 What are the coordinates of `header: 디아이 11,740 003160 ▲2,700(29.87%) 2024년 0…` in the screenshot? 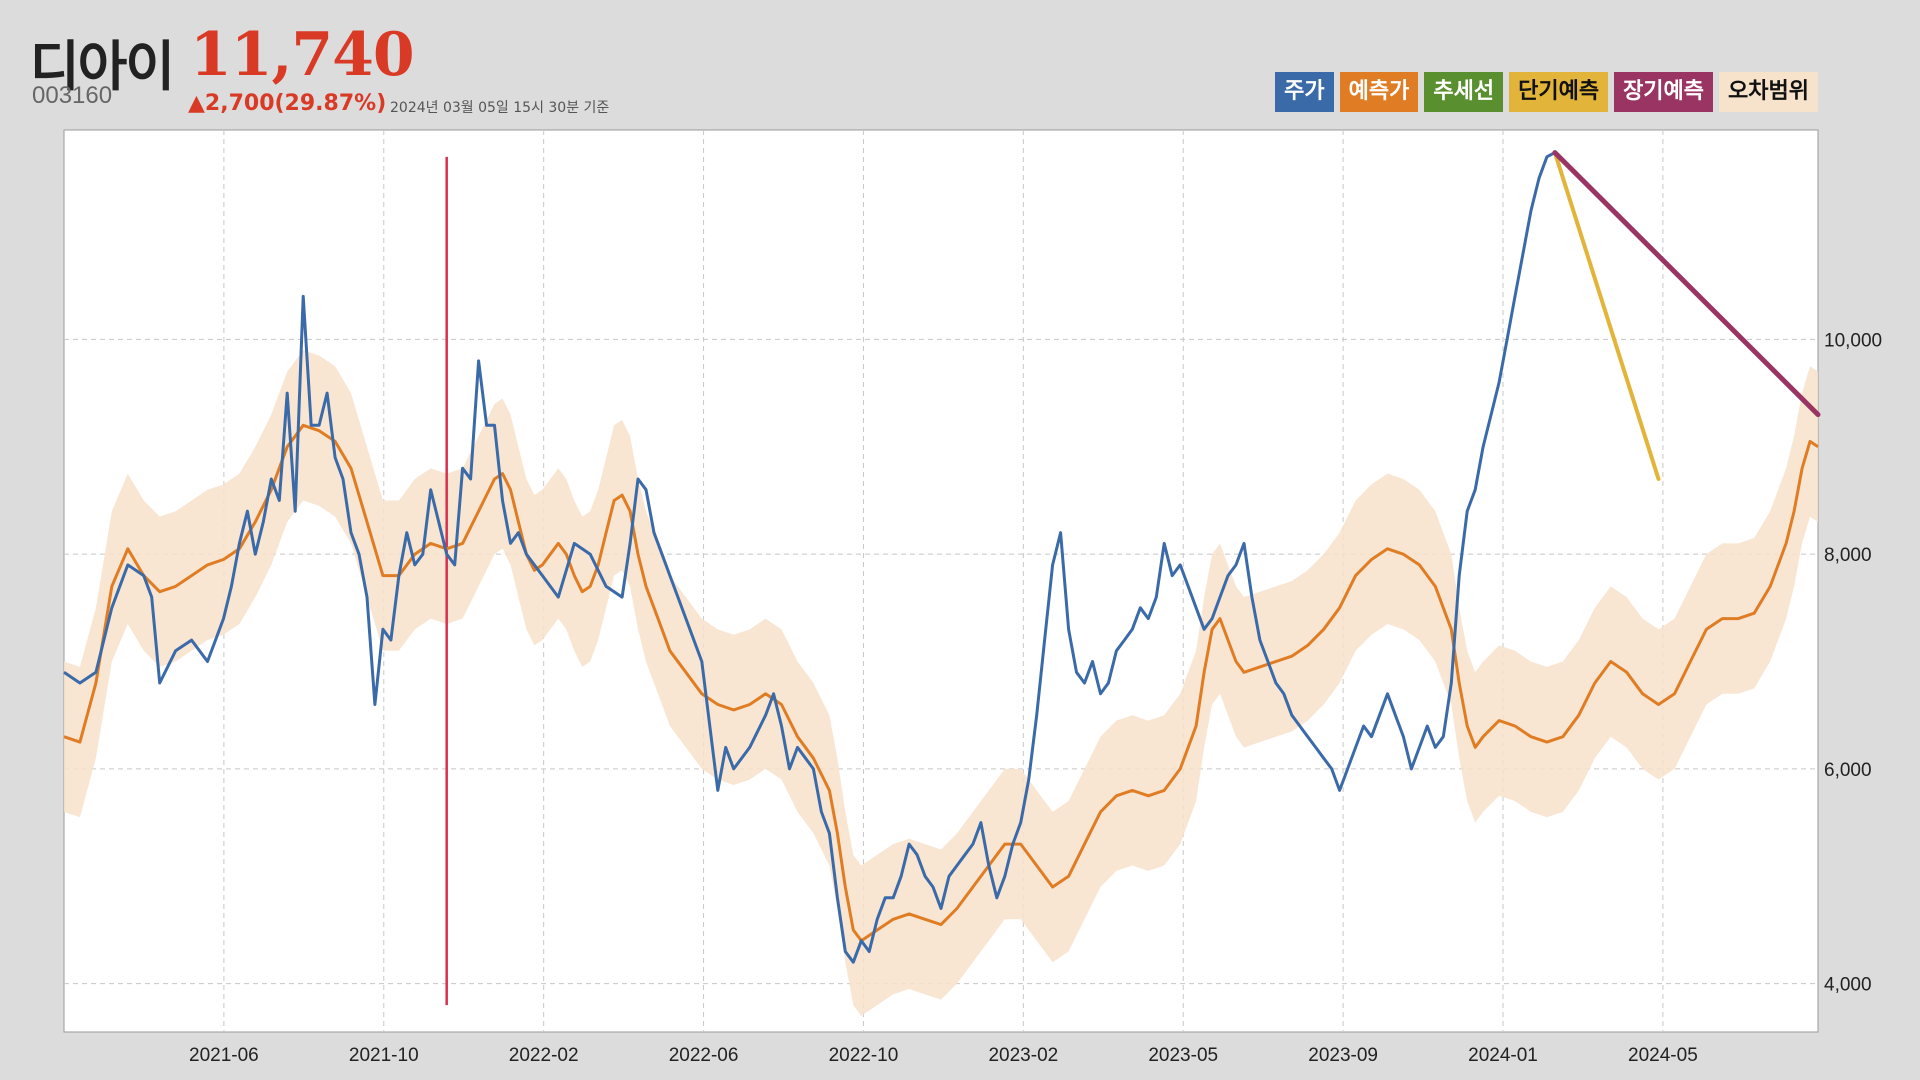 It's located at (960, 64).